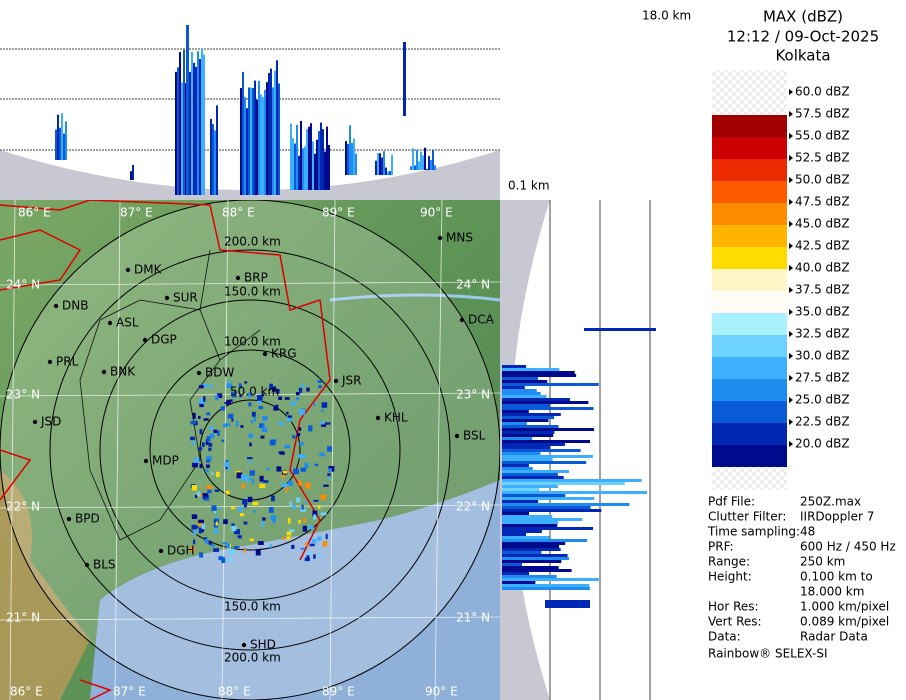 The image size is (906, 700). I want to click on longitude-label: 88° E, so click(238, 213).